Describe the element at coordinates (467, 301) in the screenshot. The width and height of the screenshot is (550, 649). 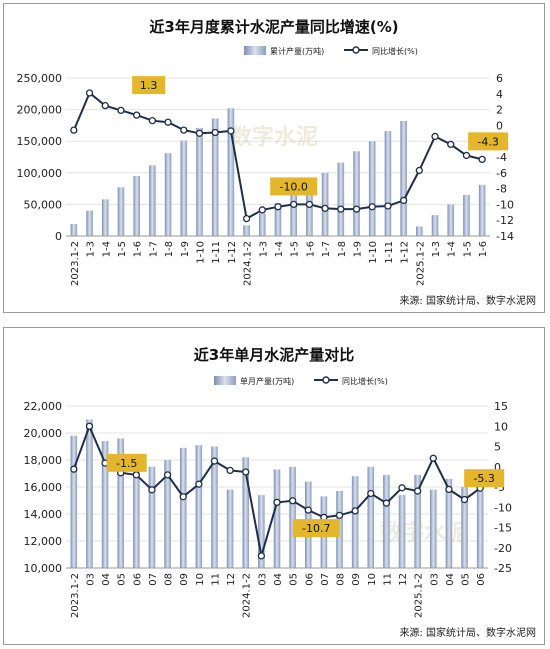
I see `chart1-source: 来源: 国家统计局、数字水泥网` at that location.